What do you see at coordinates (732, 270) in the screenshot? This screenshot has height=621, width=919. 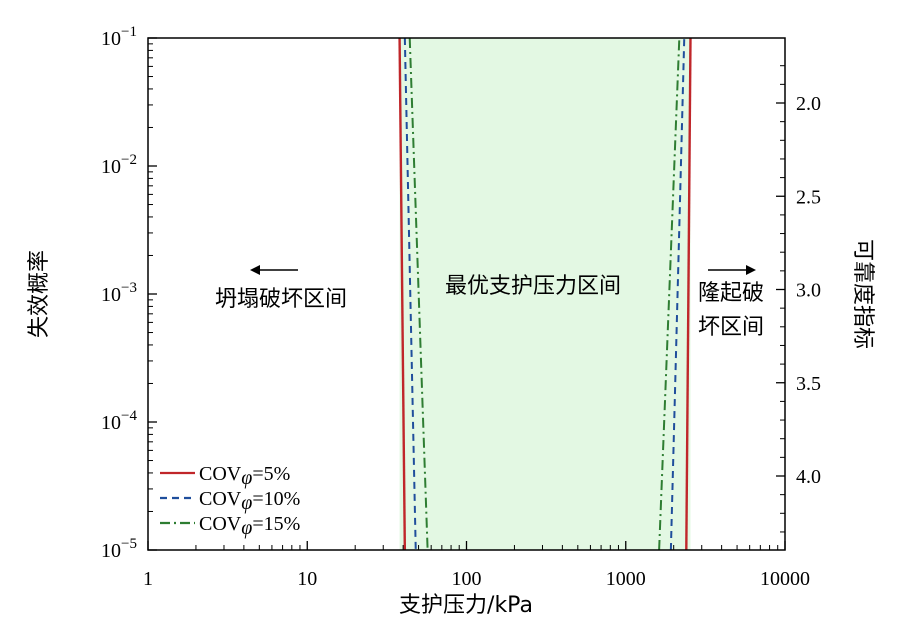 I see `right-arrow-icon` at bounding box center [732, 270].